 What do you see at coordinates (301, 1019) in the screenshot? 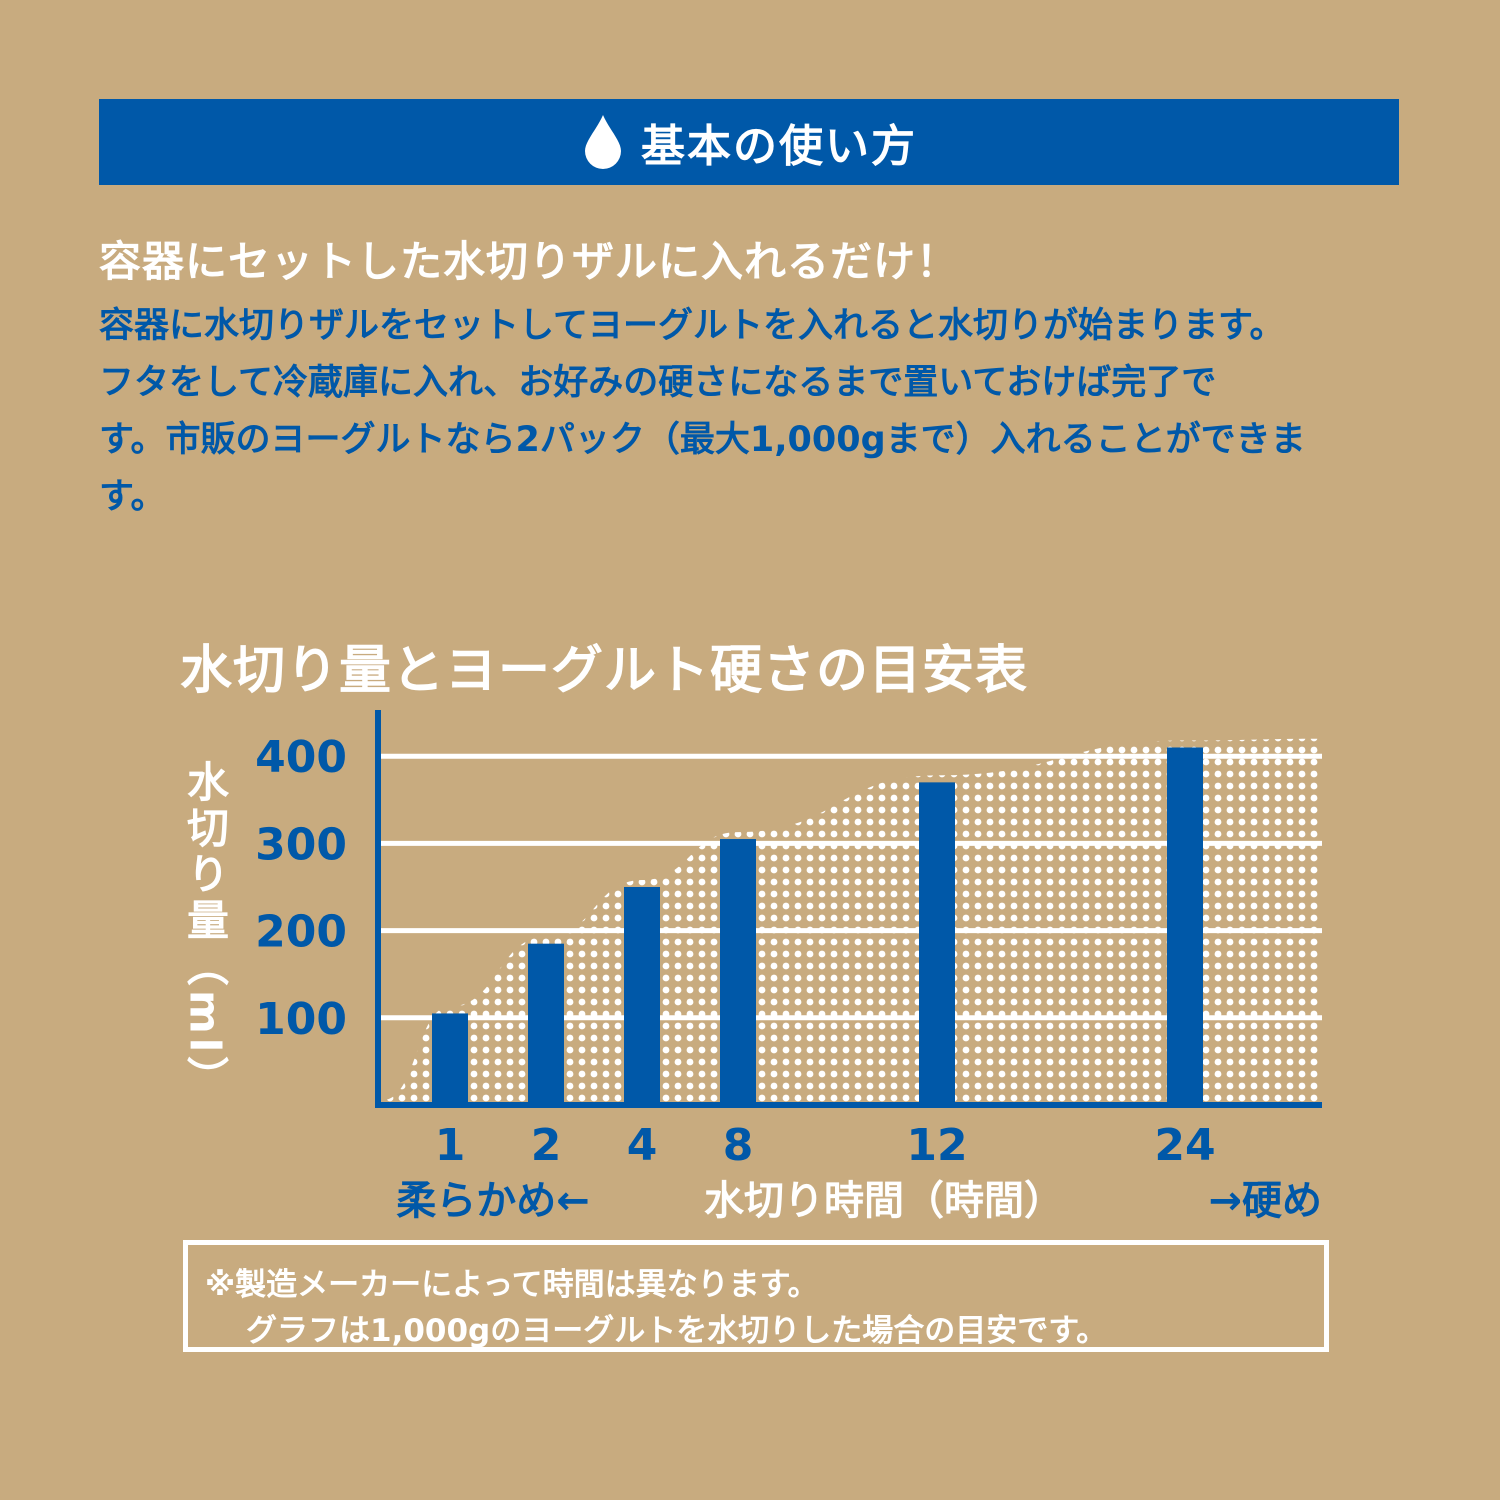
I see `y-tick-label: 100` at bounding box center [301, 1019].